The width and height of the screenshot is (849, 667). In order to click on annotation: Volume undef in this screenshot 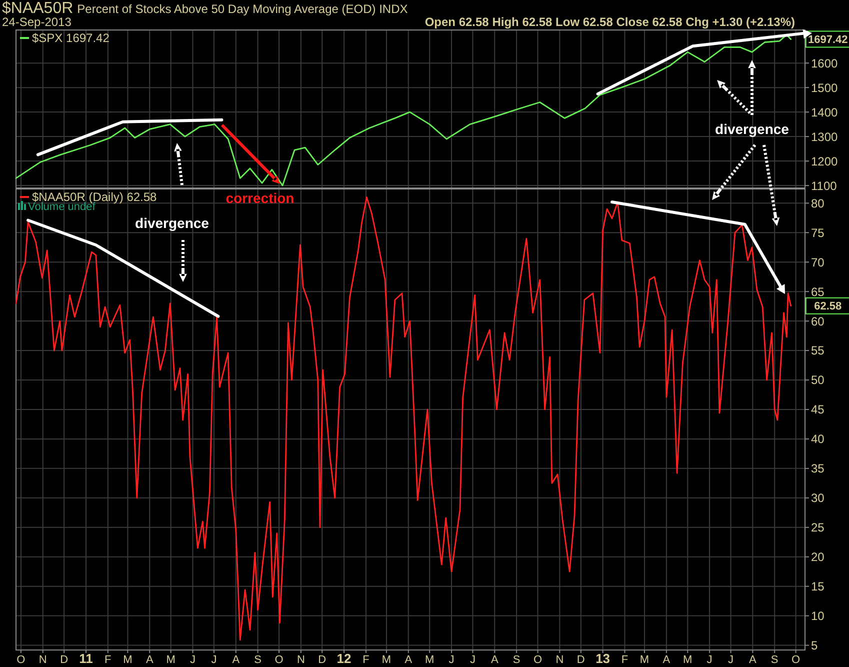, I will do `click(62, 207)`.